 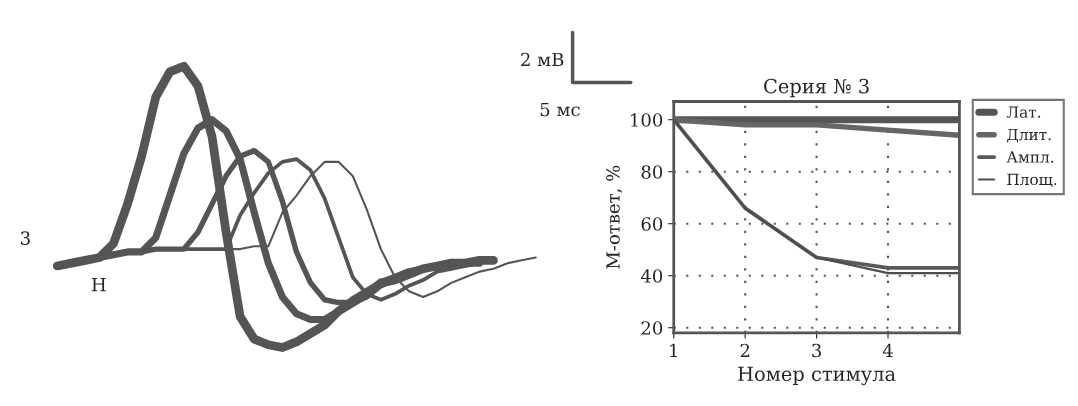 I want to click on y-axis-title: М-ответ, %, so click(x=614, y=217).